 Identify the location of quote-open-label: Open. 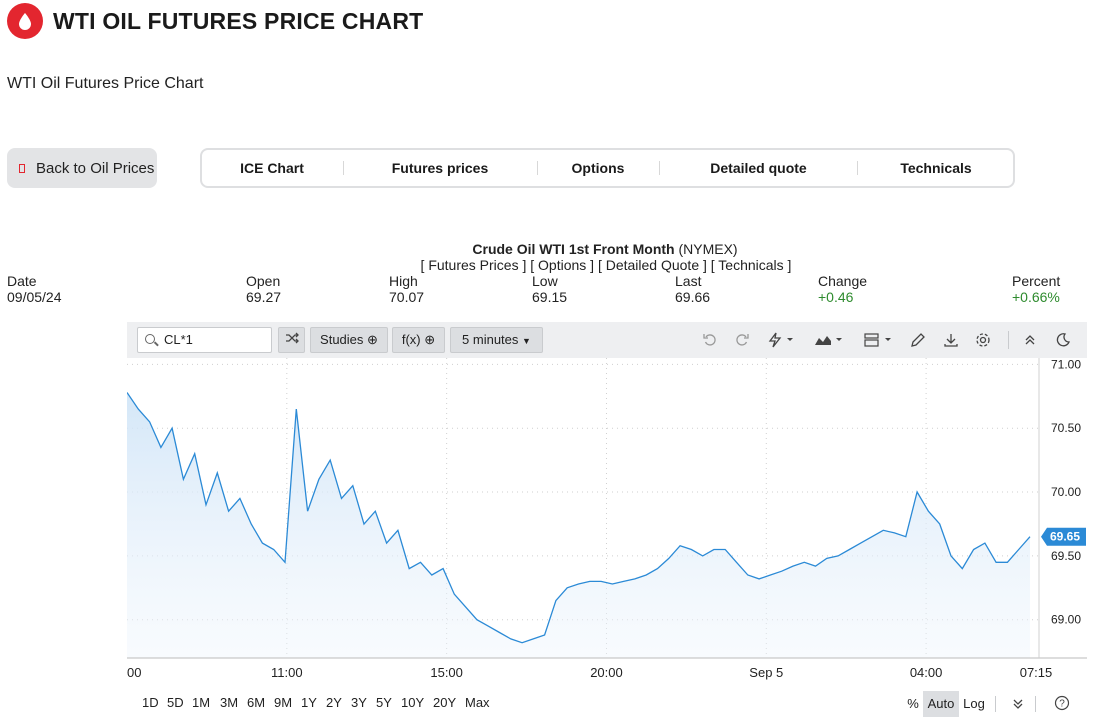
(263, 281).